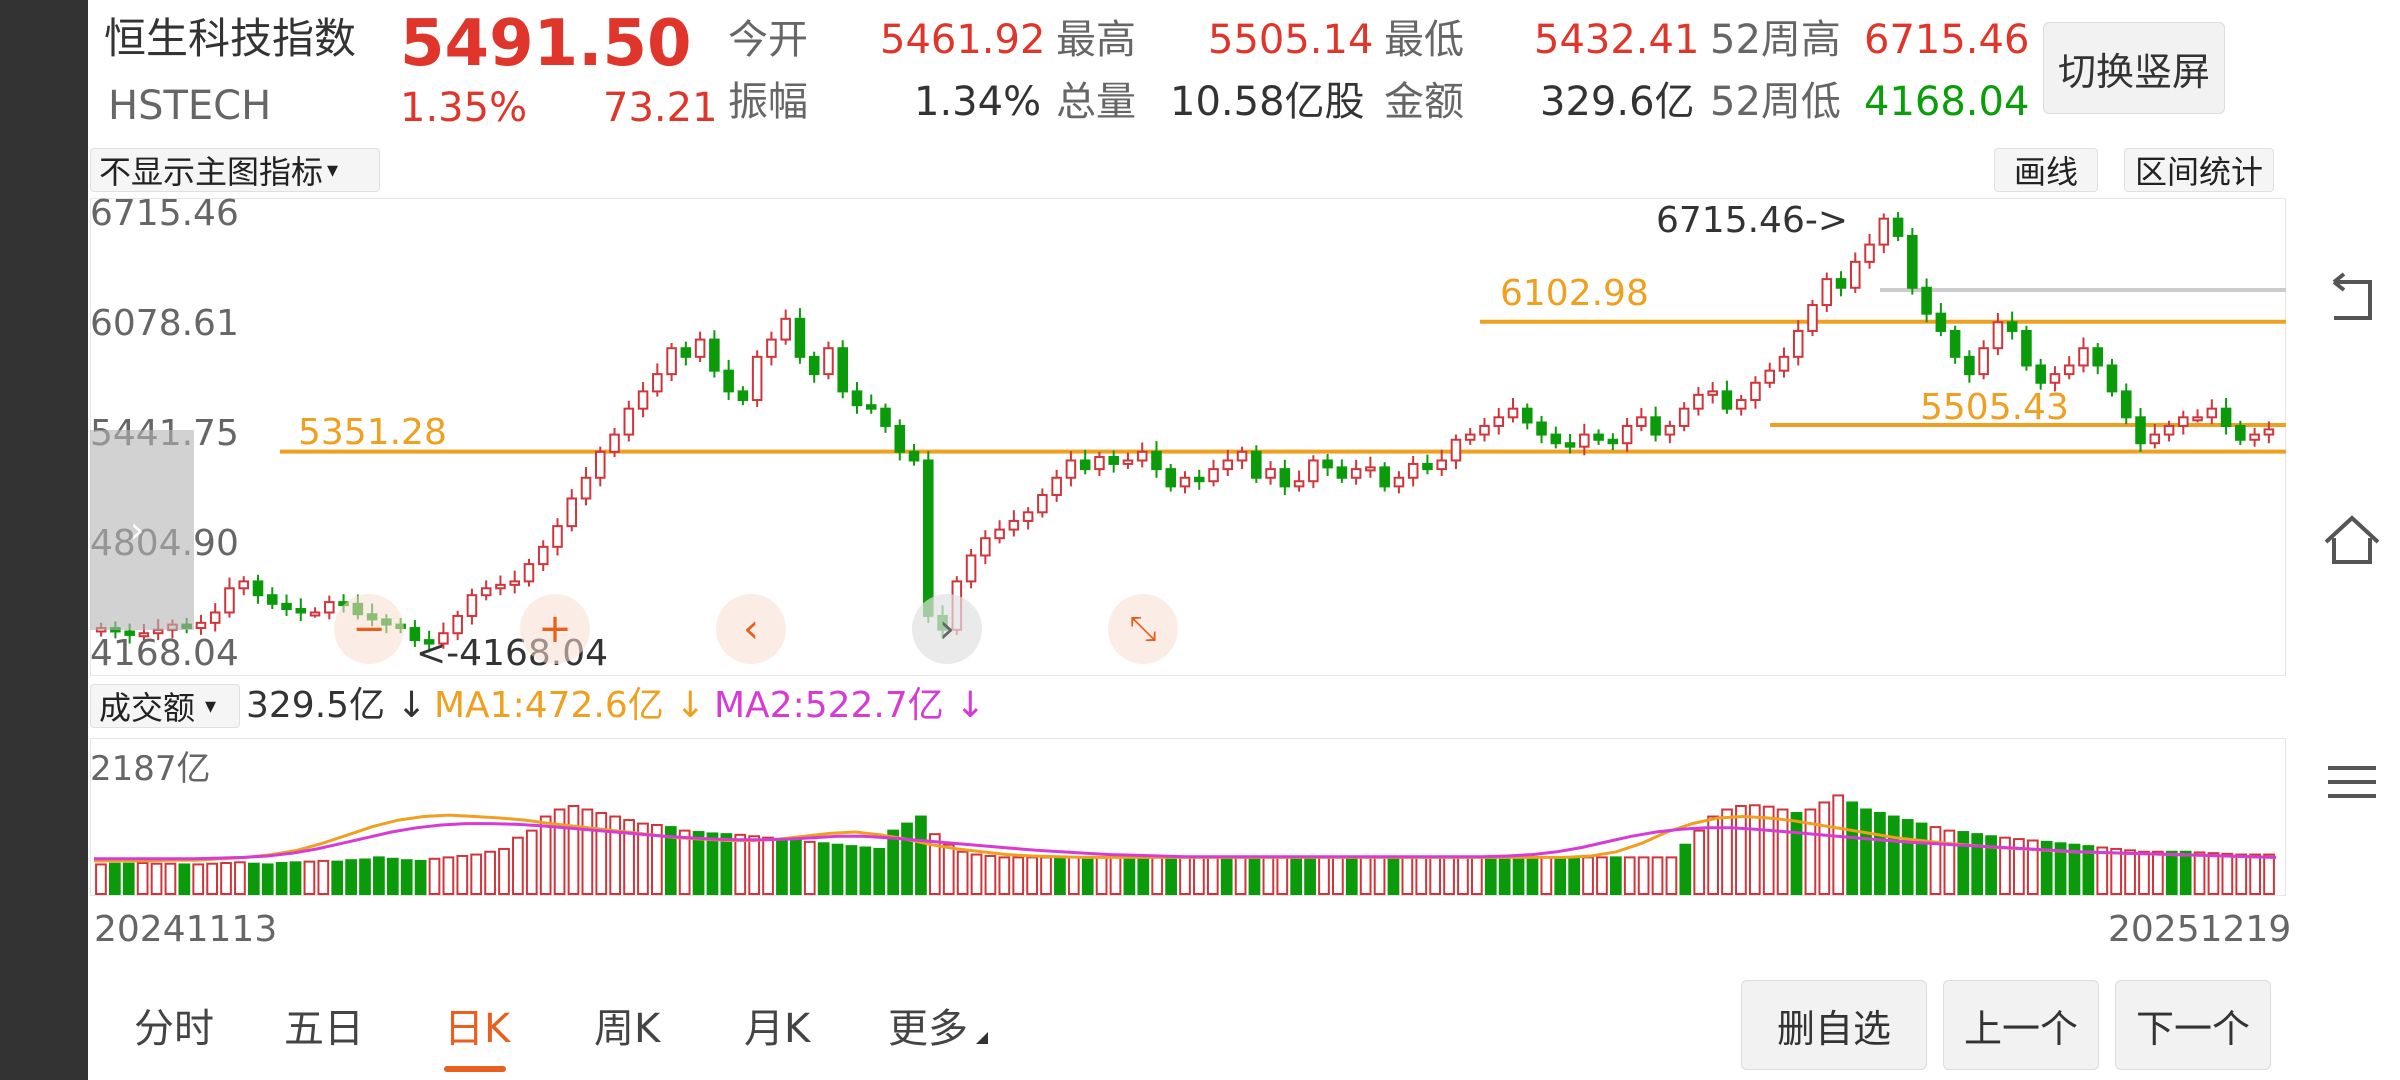  I want to click on tab-monthly-k: 月K, so click(777, 1029).